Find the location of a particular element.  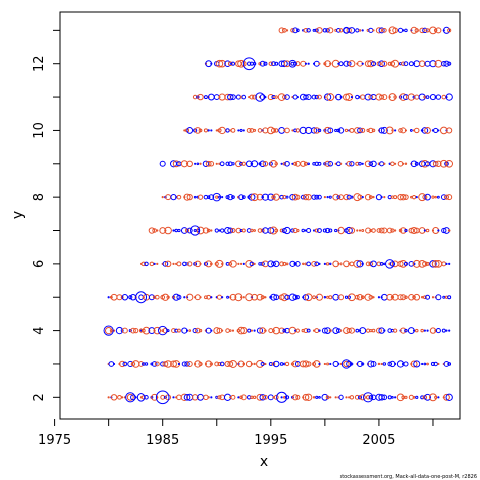

y-tick-label: 6 is located at coordinates (39, 264).